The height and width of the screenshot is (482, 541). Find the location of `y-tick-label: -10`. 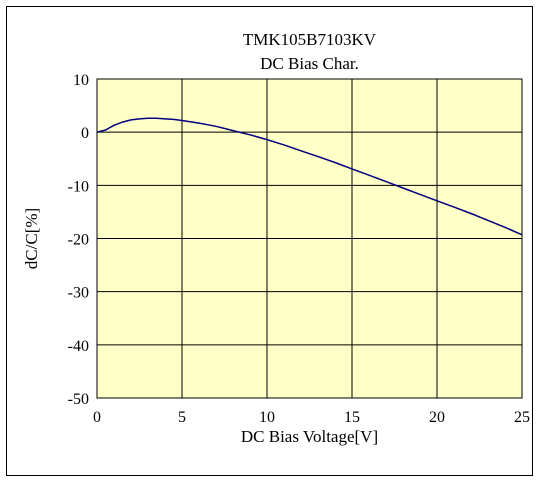

y-tick-label: -10 is located at coordinates (78, 186).